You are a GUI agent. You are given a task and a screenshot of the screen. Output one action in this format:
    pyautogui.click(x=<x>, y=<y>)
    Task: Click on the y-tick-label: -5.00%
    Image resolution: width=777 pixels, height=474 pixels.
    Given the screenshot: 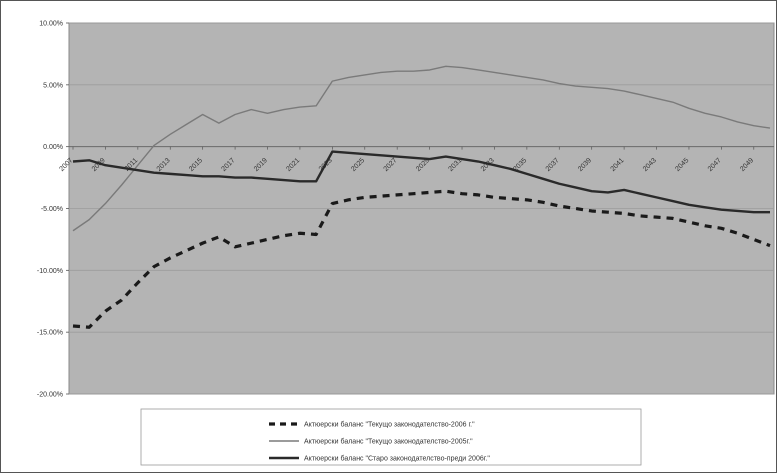 What is the action you would take?
    pyautogui.click(x=52, y=209)
    